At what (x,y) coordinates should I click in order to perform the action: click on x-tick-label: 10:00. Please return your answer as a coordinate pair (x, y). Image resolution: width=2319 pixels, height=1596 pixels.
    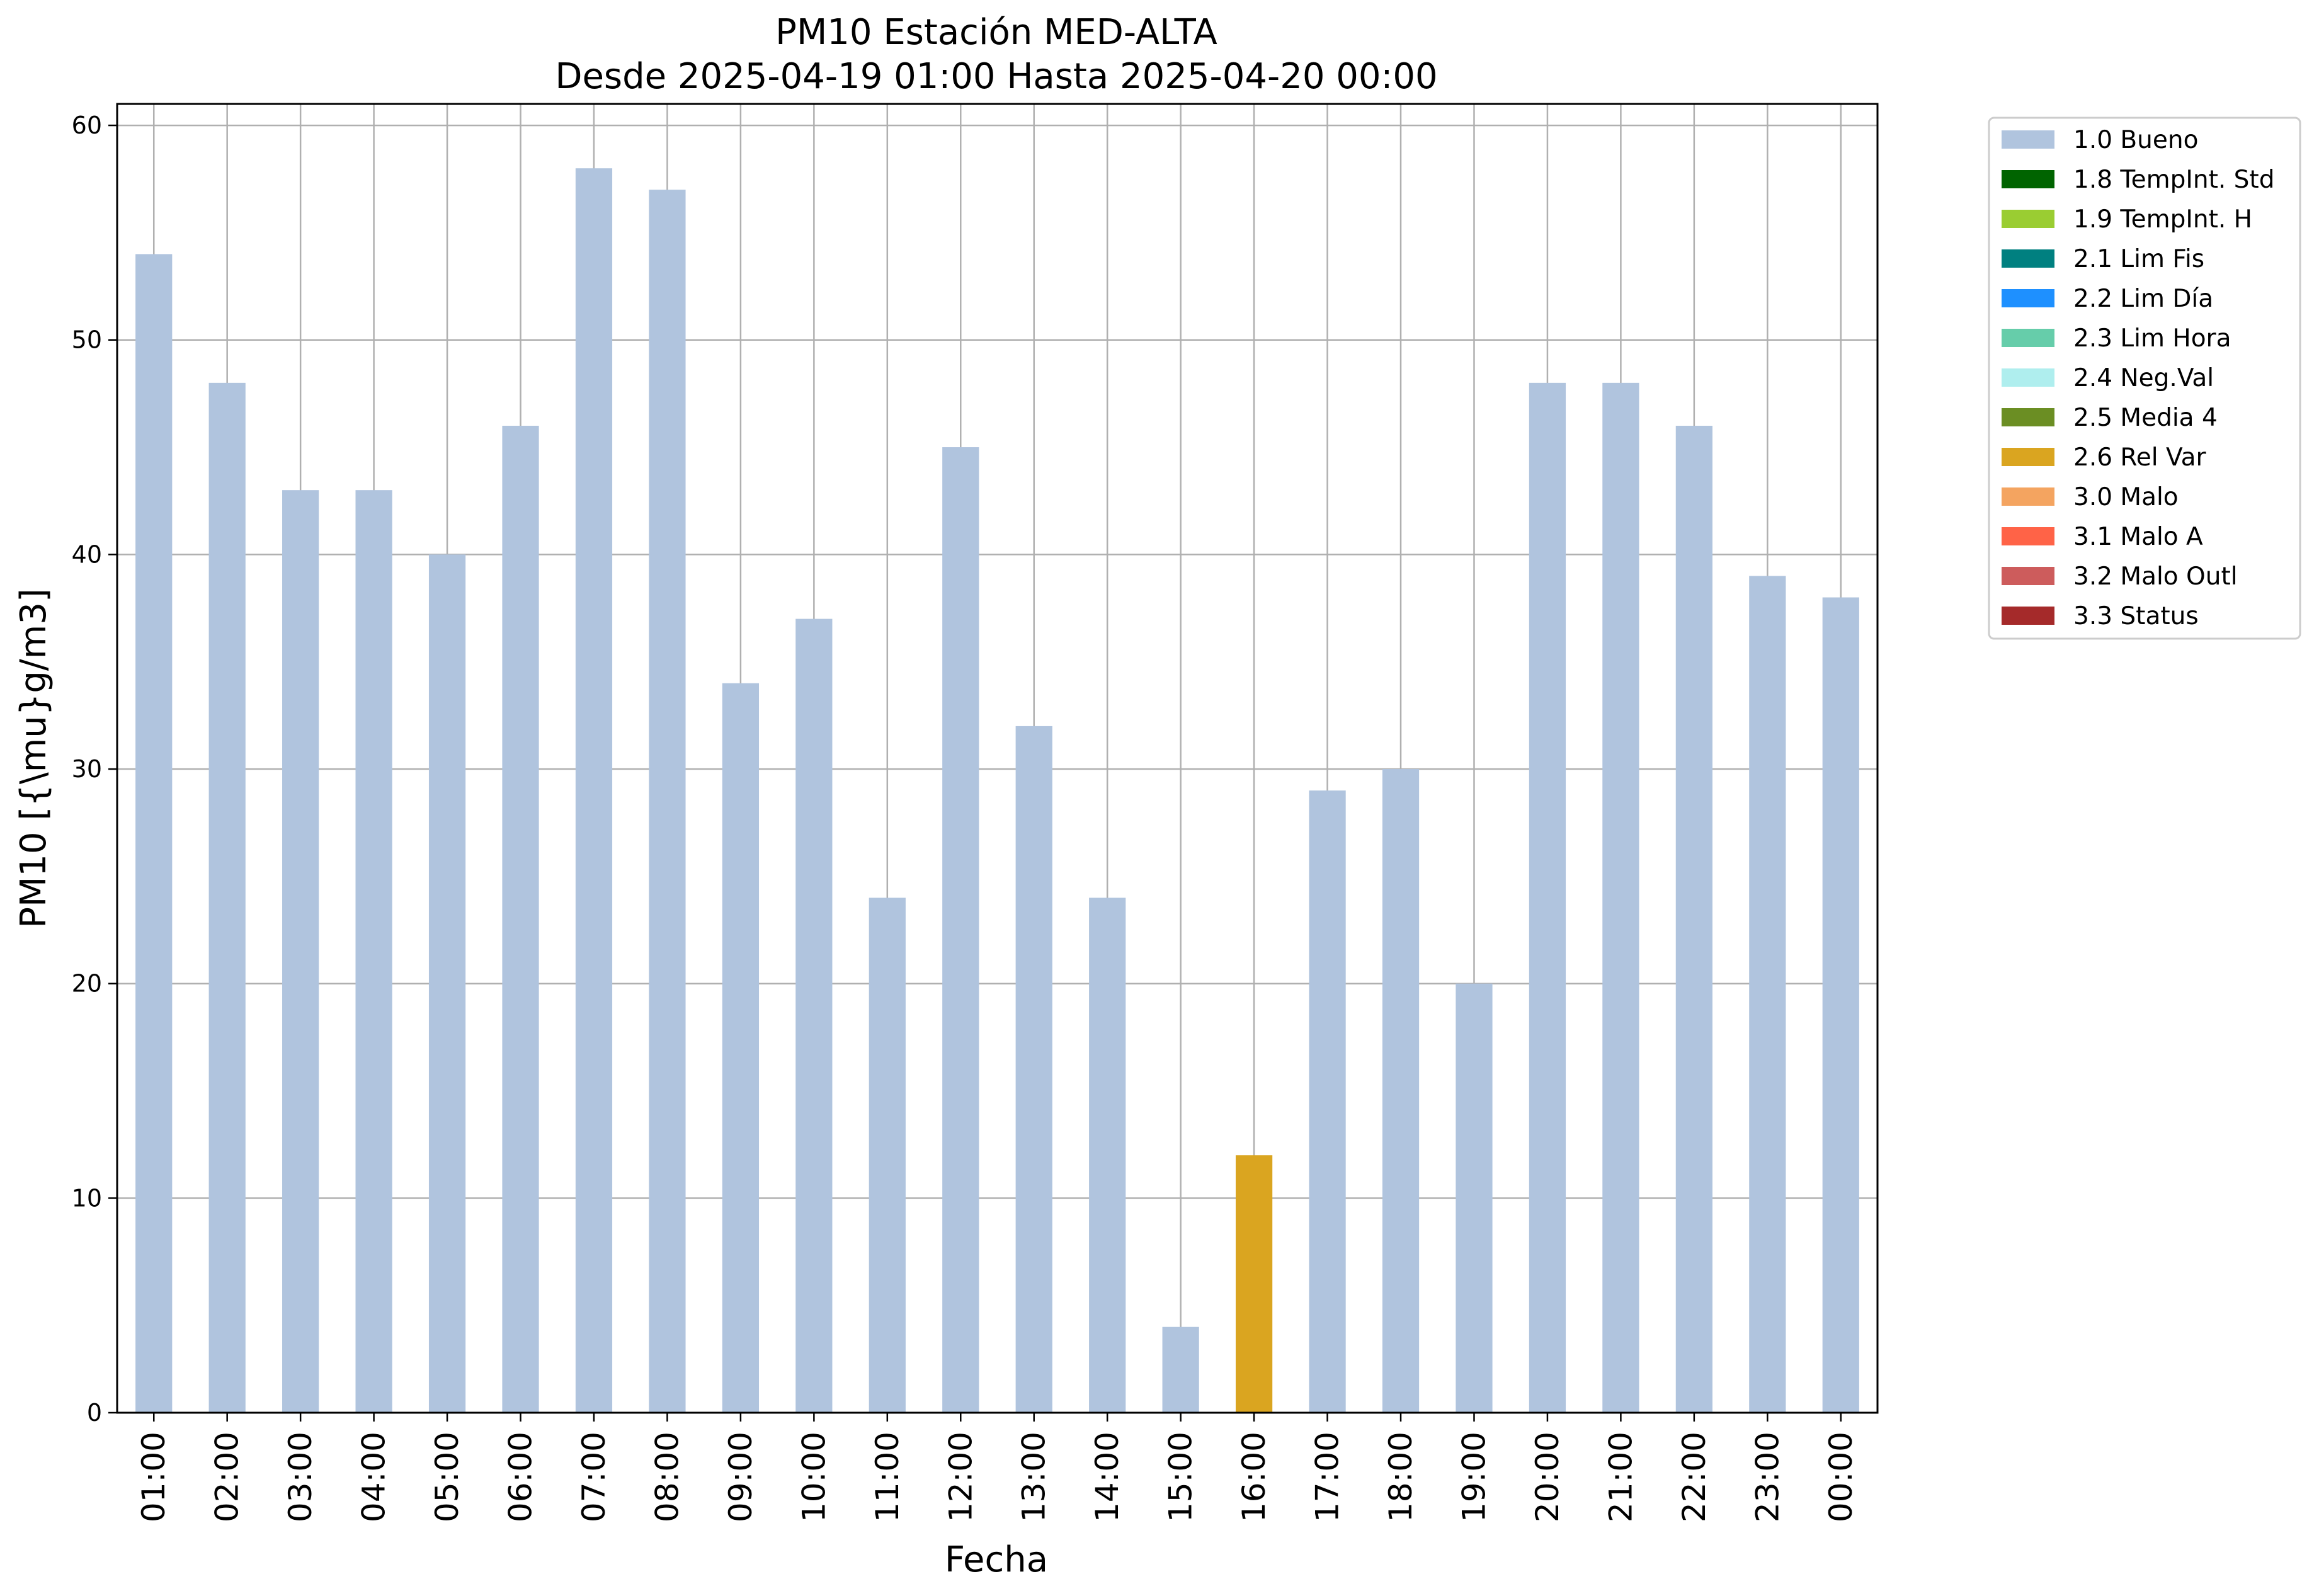
    Looking at the image, I should click on (813, 1477).